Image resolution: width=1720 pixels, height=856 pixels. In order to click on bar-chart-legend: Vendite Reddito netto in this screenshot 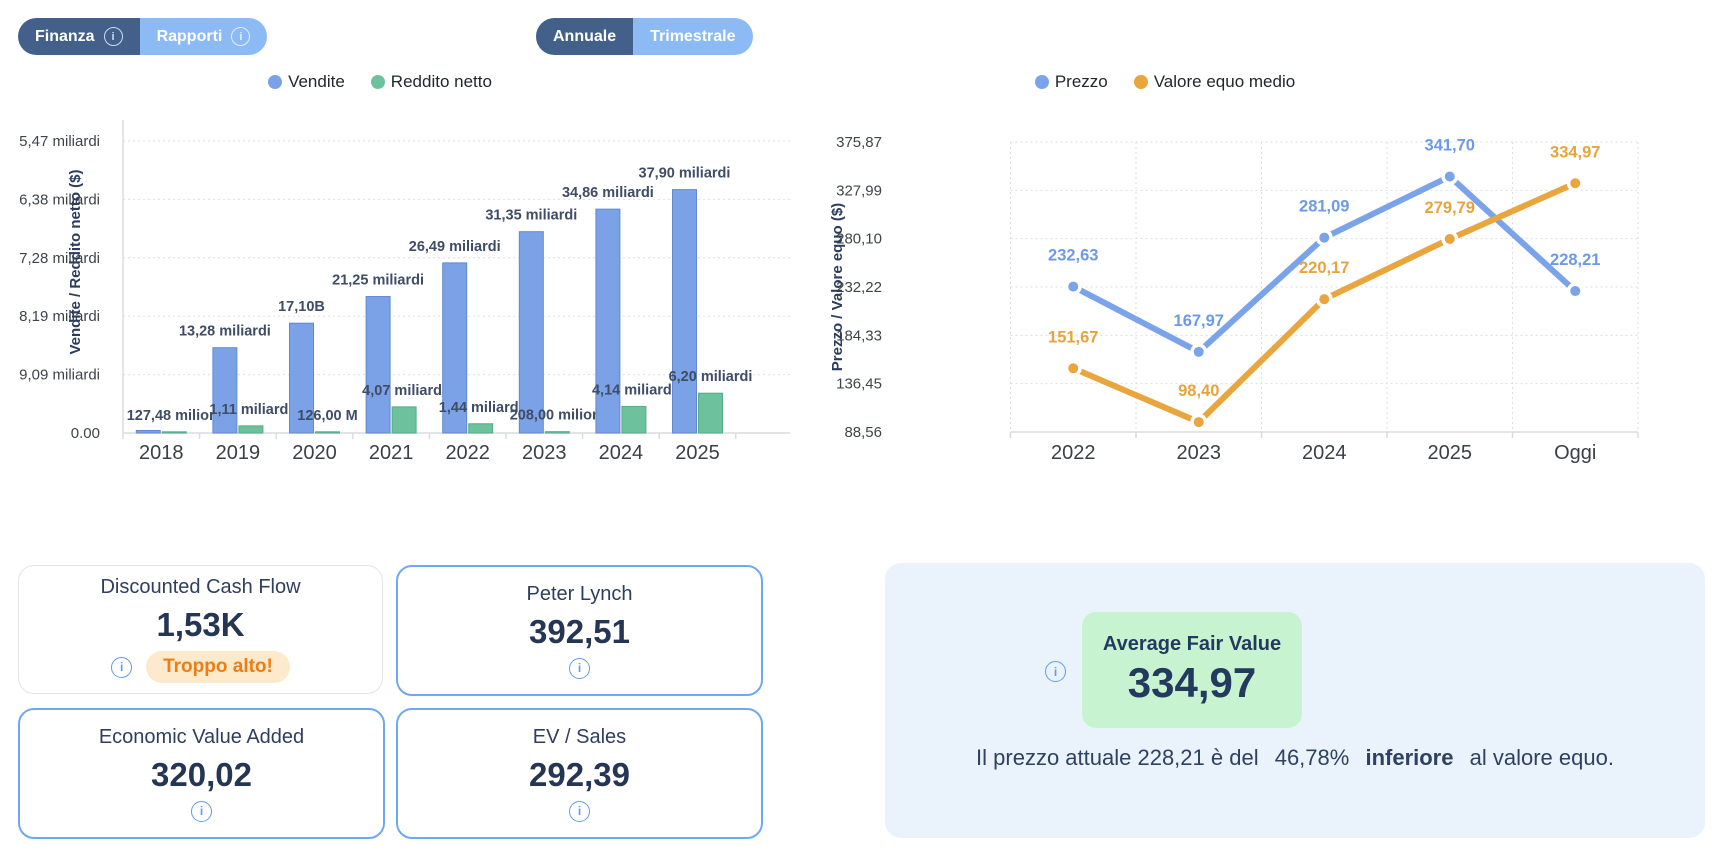, I will do `click(380, 82)`.